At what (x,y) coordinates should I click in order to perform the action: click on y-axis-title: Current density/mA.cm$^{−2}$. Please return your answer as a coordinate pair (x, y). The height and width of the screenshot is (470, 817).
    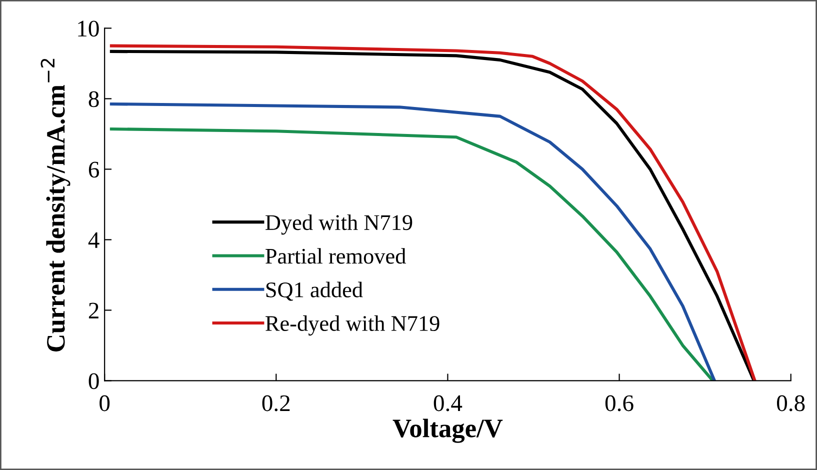
    Looking at the image, I should click on (55, 205).